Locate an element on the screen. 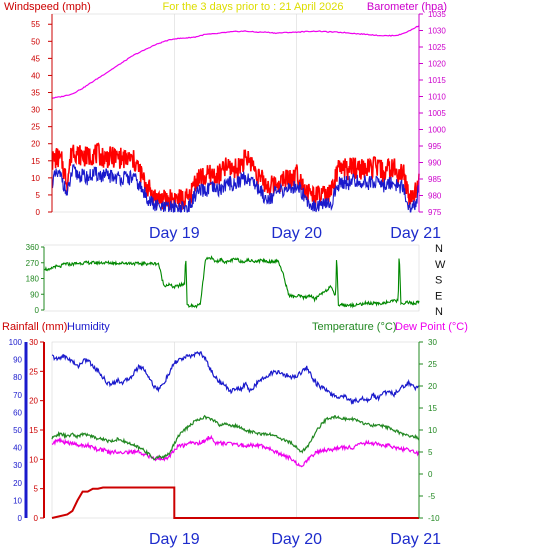  windspeed-tick-label: 55 is located at coordinates (35, 24).